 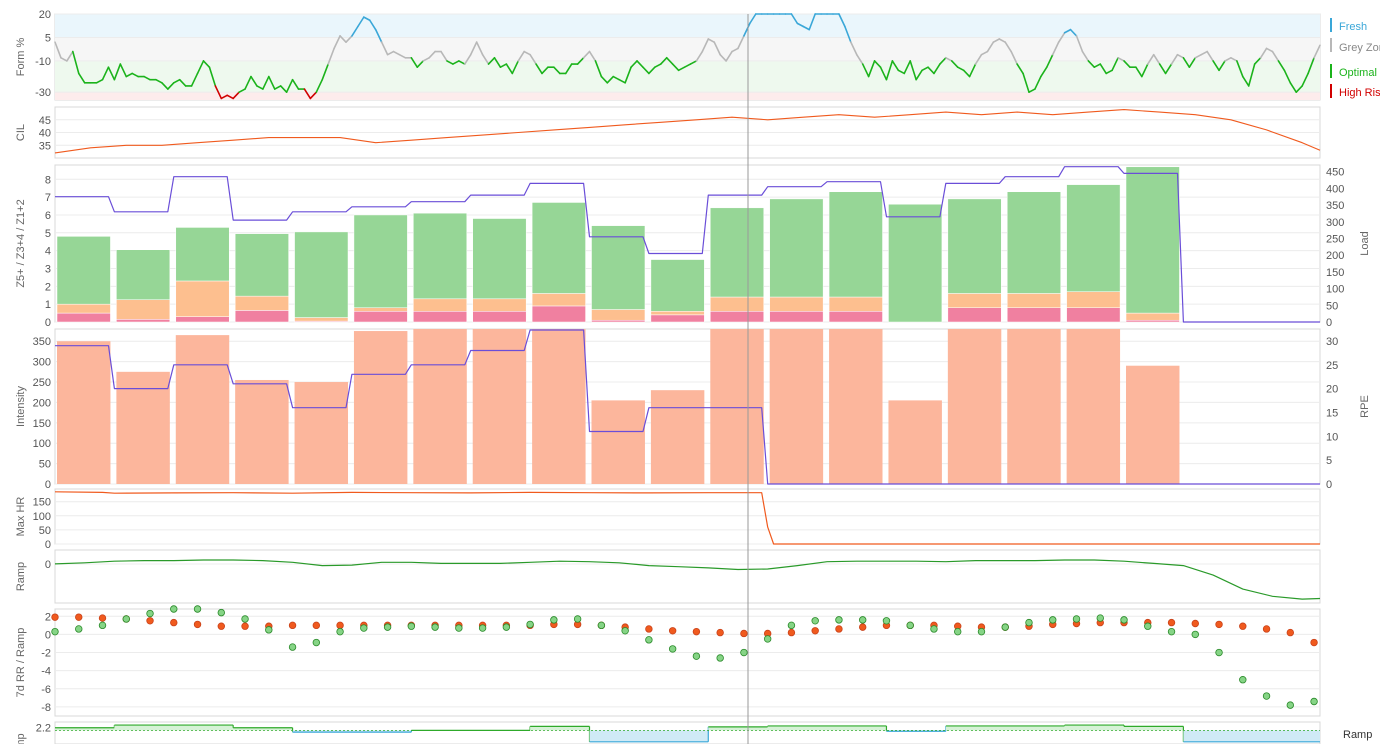 What do you see at coordinates (143, 321) in the screenshot?
I see `zone-bar-1-z5` at bounding box center [143, 321].